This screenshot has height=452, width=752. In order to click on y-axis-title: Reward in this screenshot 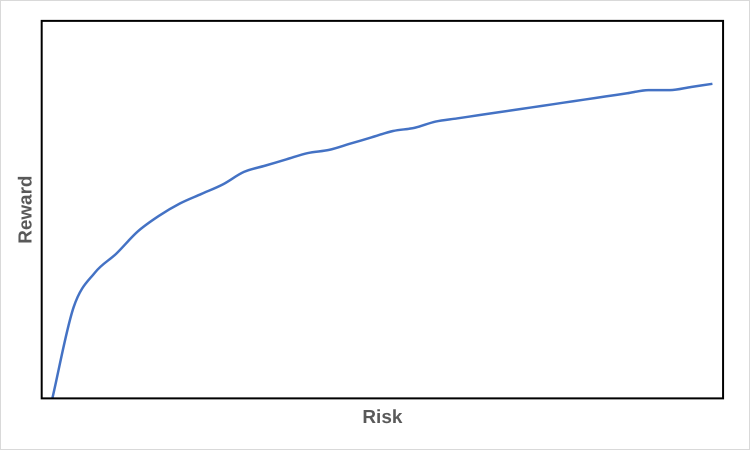, I will do `click(26, 210)`.